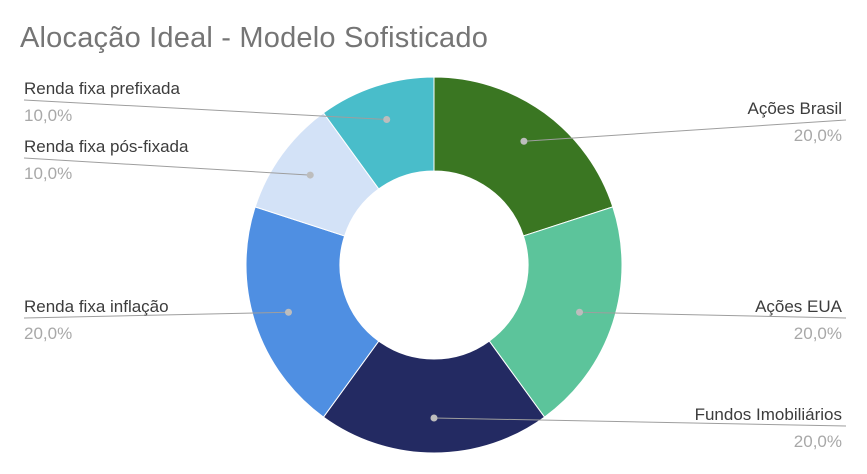  I want to click on slice-value-renda-fixa-inflacao: 20,0%, so click(48, 333).